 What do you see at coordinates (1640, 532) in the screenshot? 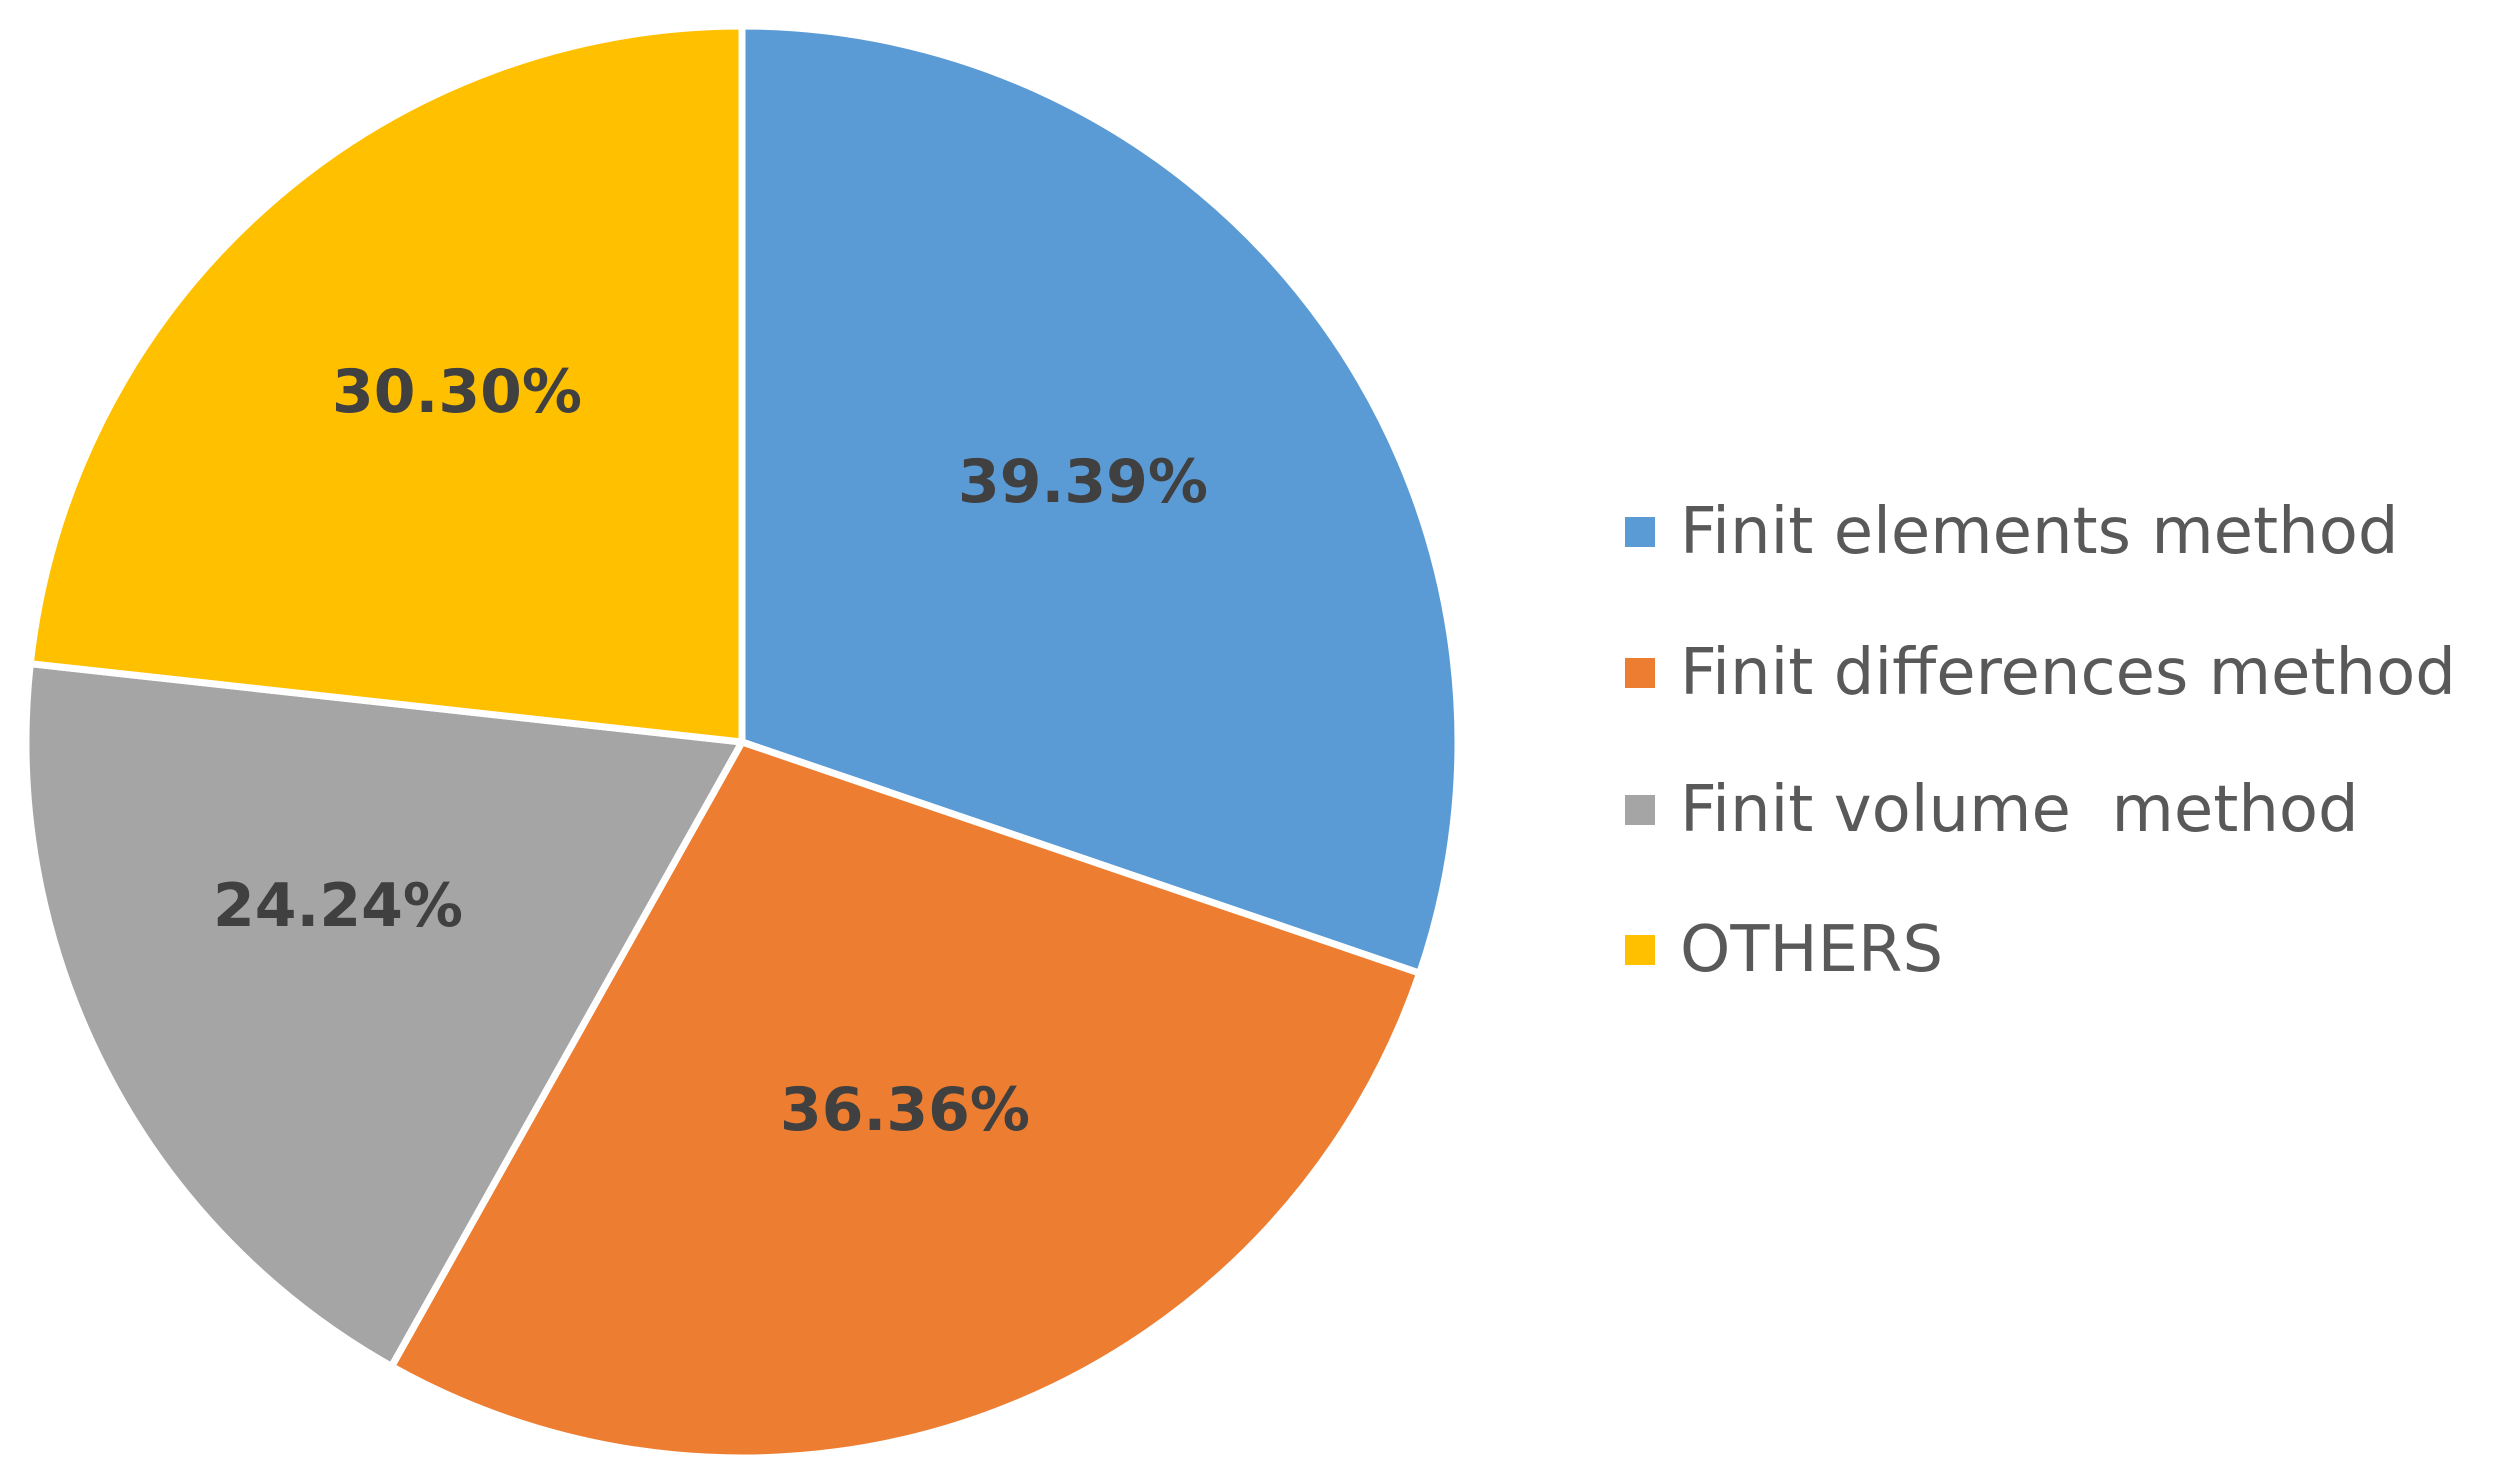
I see `legend-swatch-finit-elements` at bounding box center [1640, 532].